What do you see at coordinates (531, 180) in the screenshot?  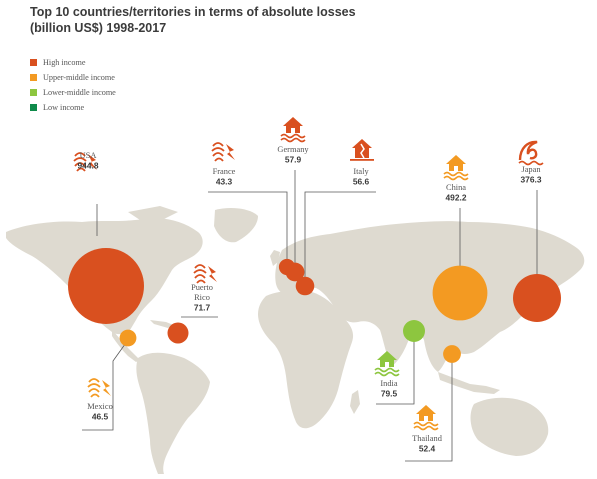 I see `loss-value-japan: 376.3` at bounding box center [531, 180].